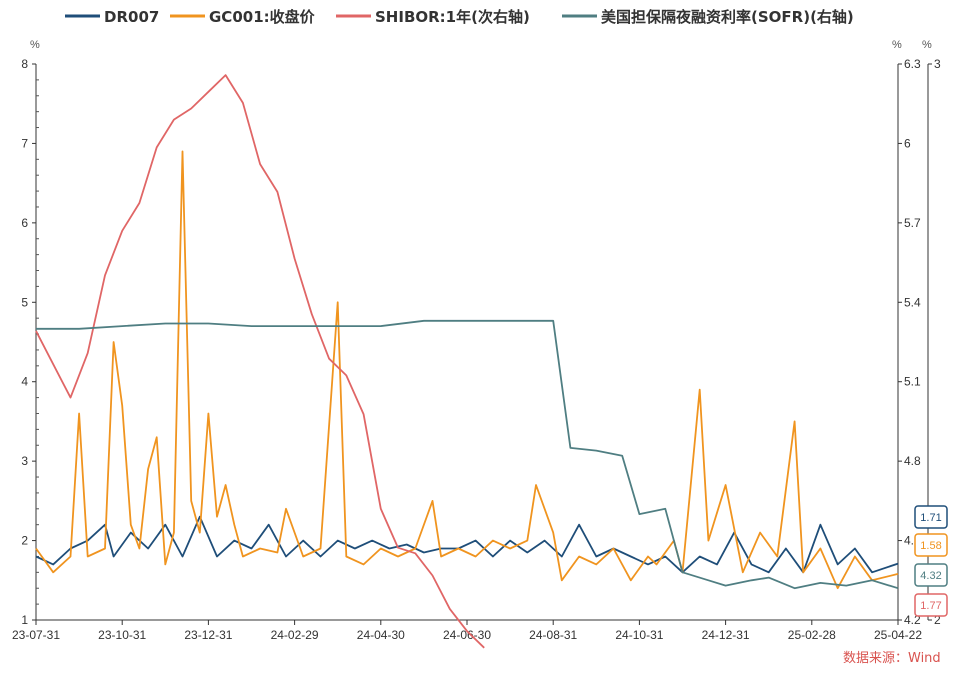  Describe the element at coordinates (898, 635) in the screenshot. I see `x-tick-label: 25-04-22` at that location.